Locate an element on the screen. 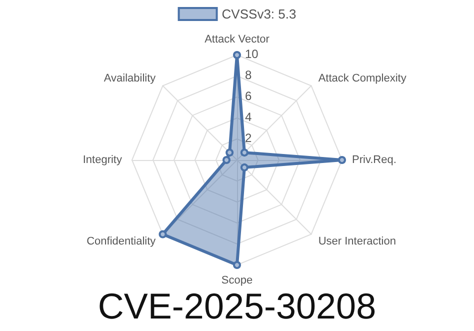 This screenshot has width=474, height=331. spoke-label: Priv.Req. is located at coordinates (374, 160).